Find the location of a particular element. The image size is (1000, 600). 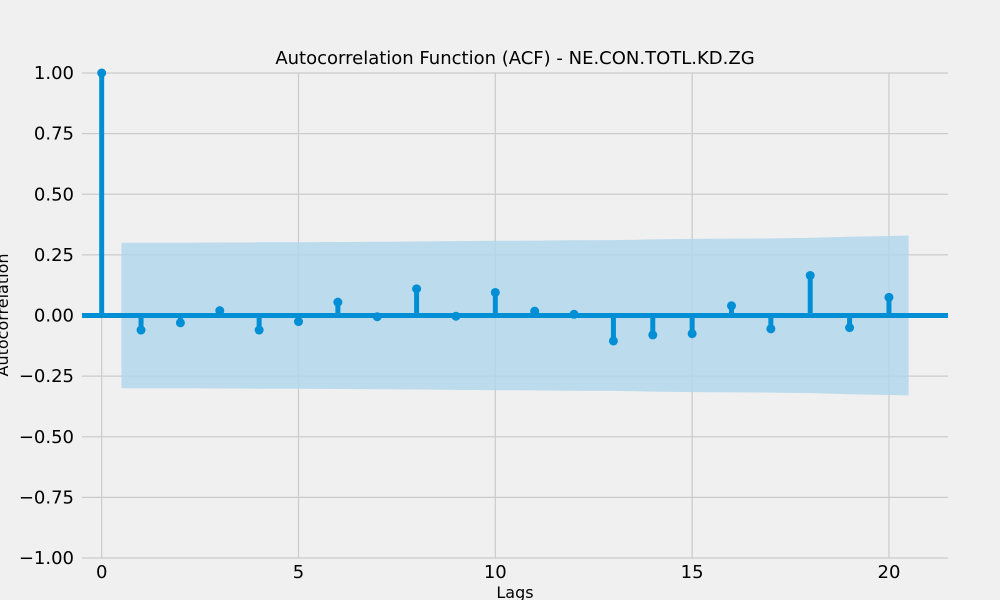

x-tick-label: 15 is located at coordinates (692, 572).